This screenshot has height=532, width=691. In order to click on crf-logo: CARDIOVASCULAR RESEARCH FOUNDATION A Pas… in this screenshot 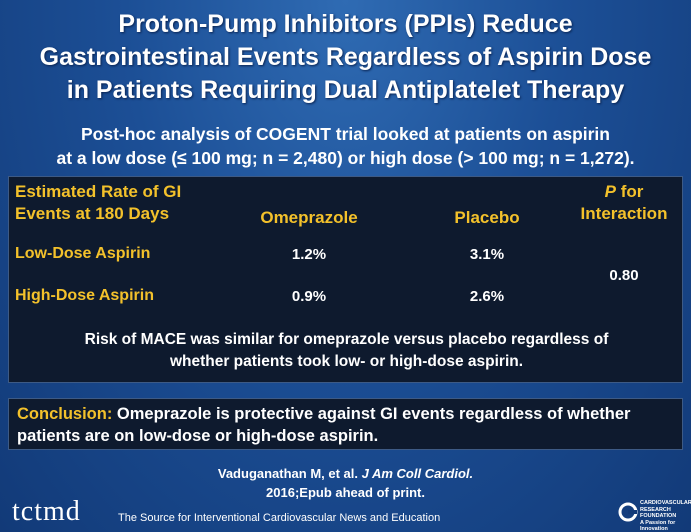, I will do `click(654, 515)`.